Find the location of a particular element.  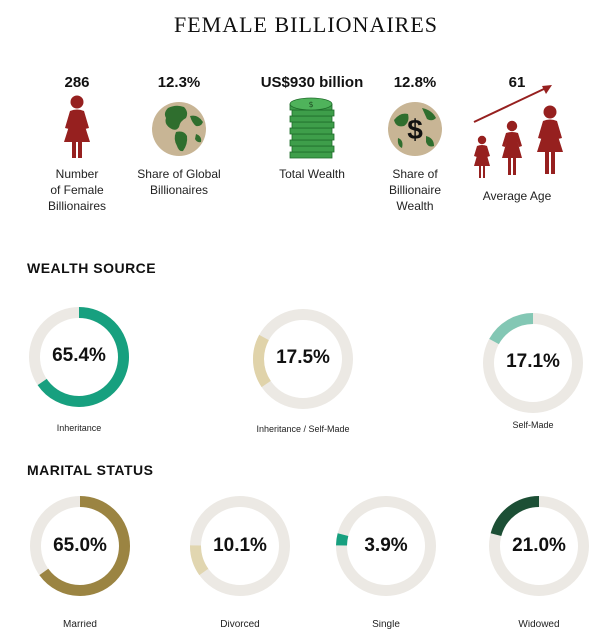

donut-track is located at coordinates (386, 546).